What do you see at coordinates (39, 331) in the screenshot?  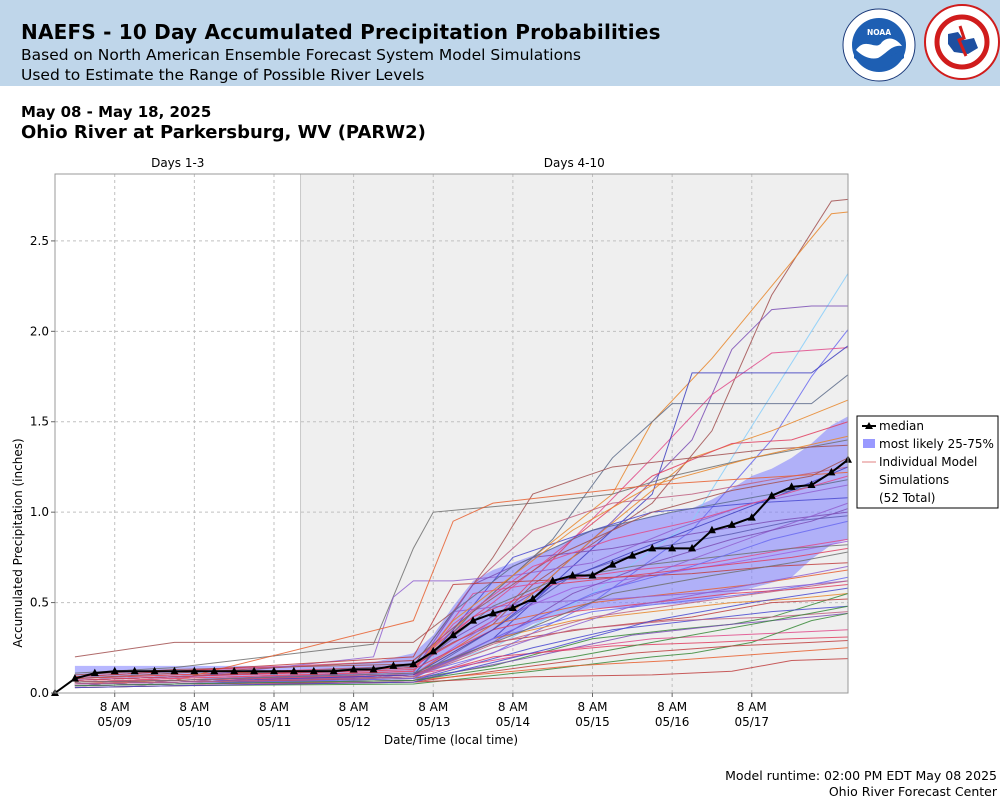 I see `y-tick-label: 2.0` at bounding box center [39, 331].